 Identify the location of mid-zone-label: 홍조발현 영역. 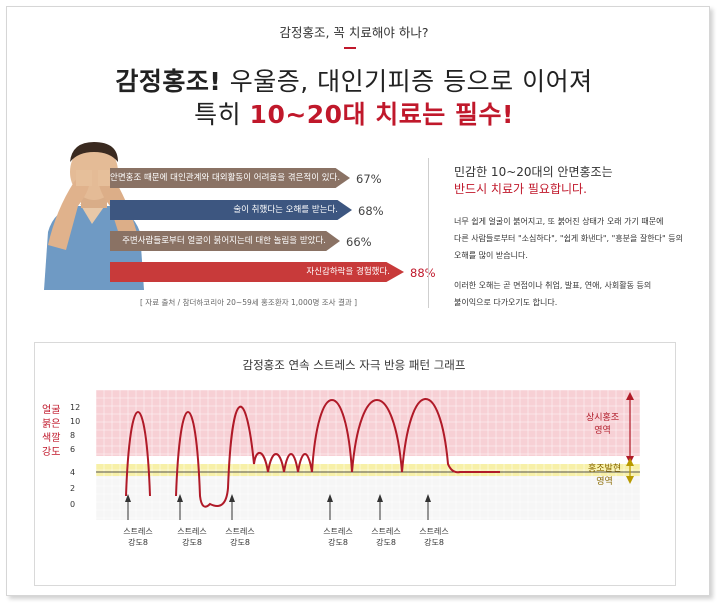
(604, 474).